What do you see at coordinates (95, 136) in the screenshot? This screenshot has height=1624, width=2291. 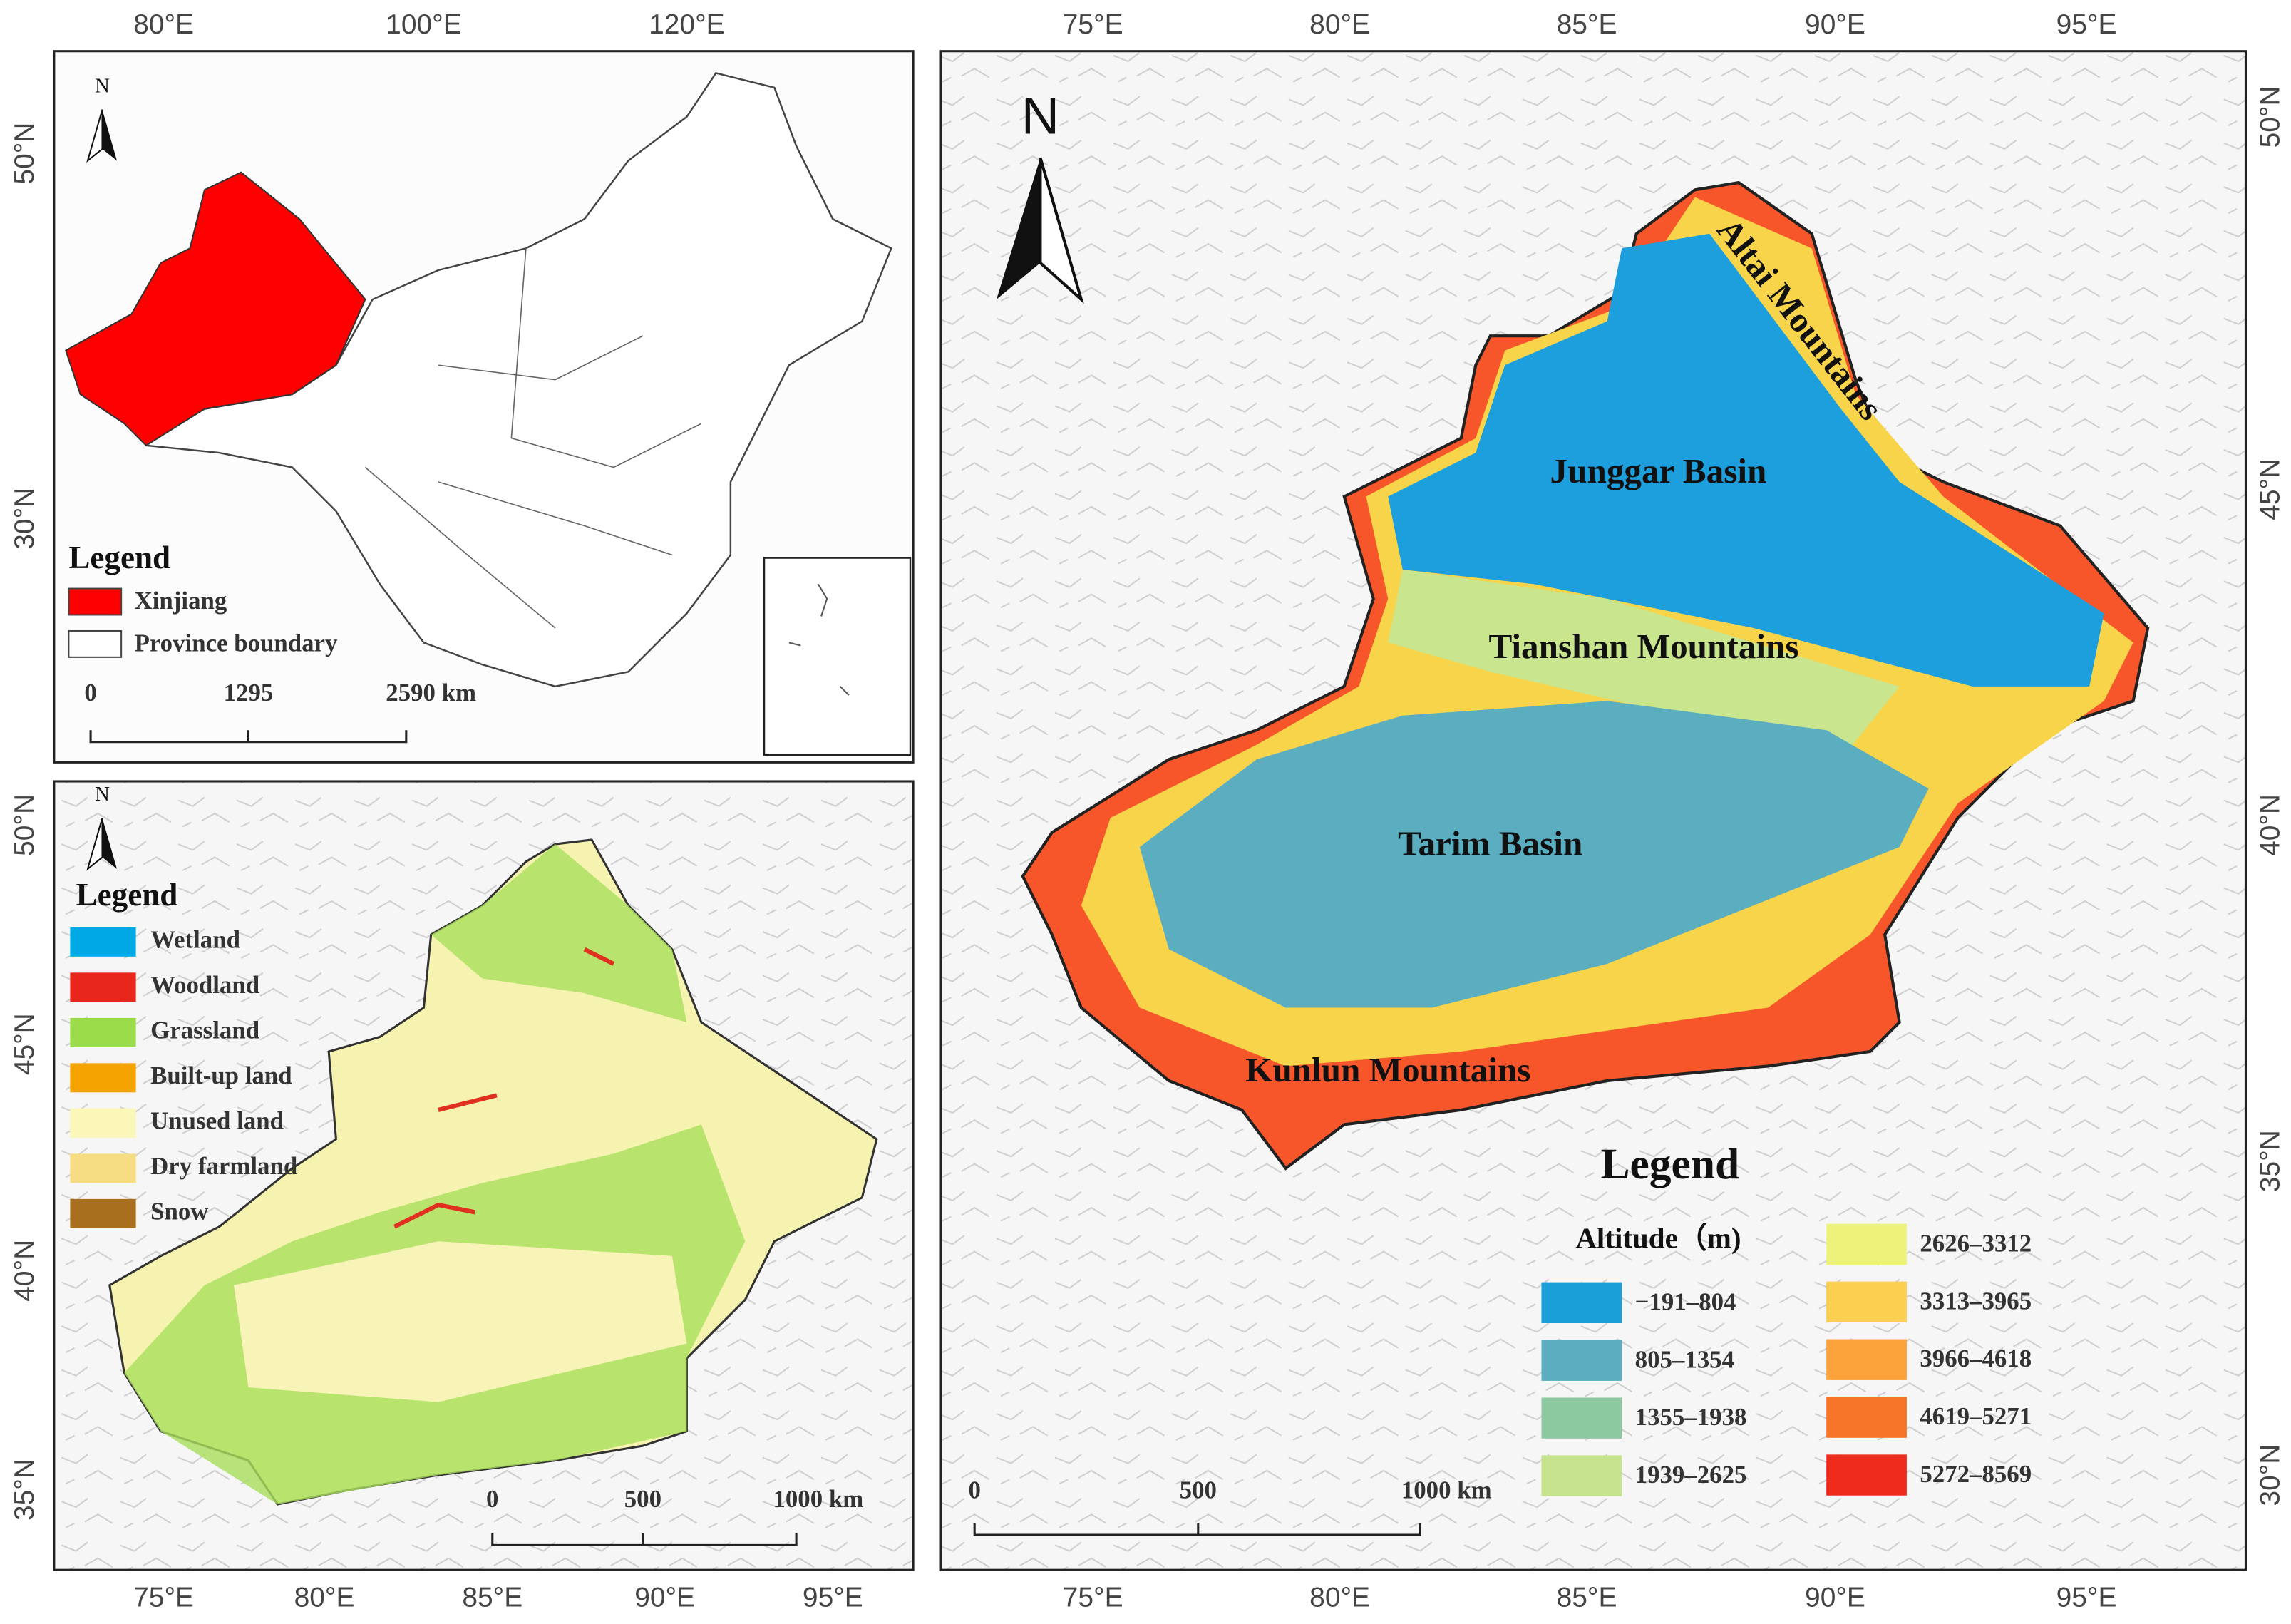 I see `north-arrow-a2` at bounding box center [95, 136].